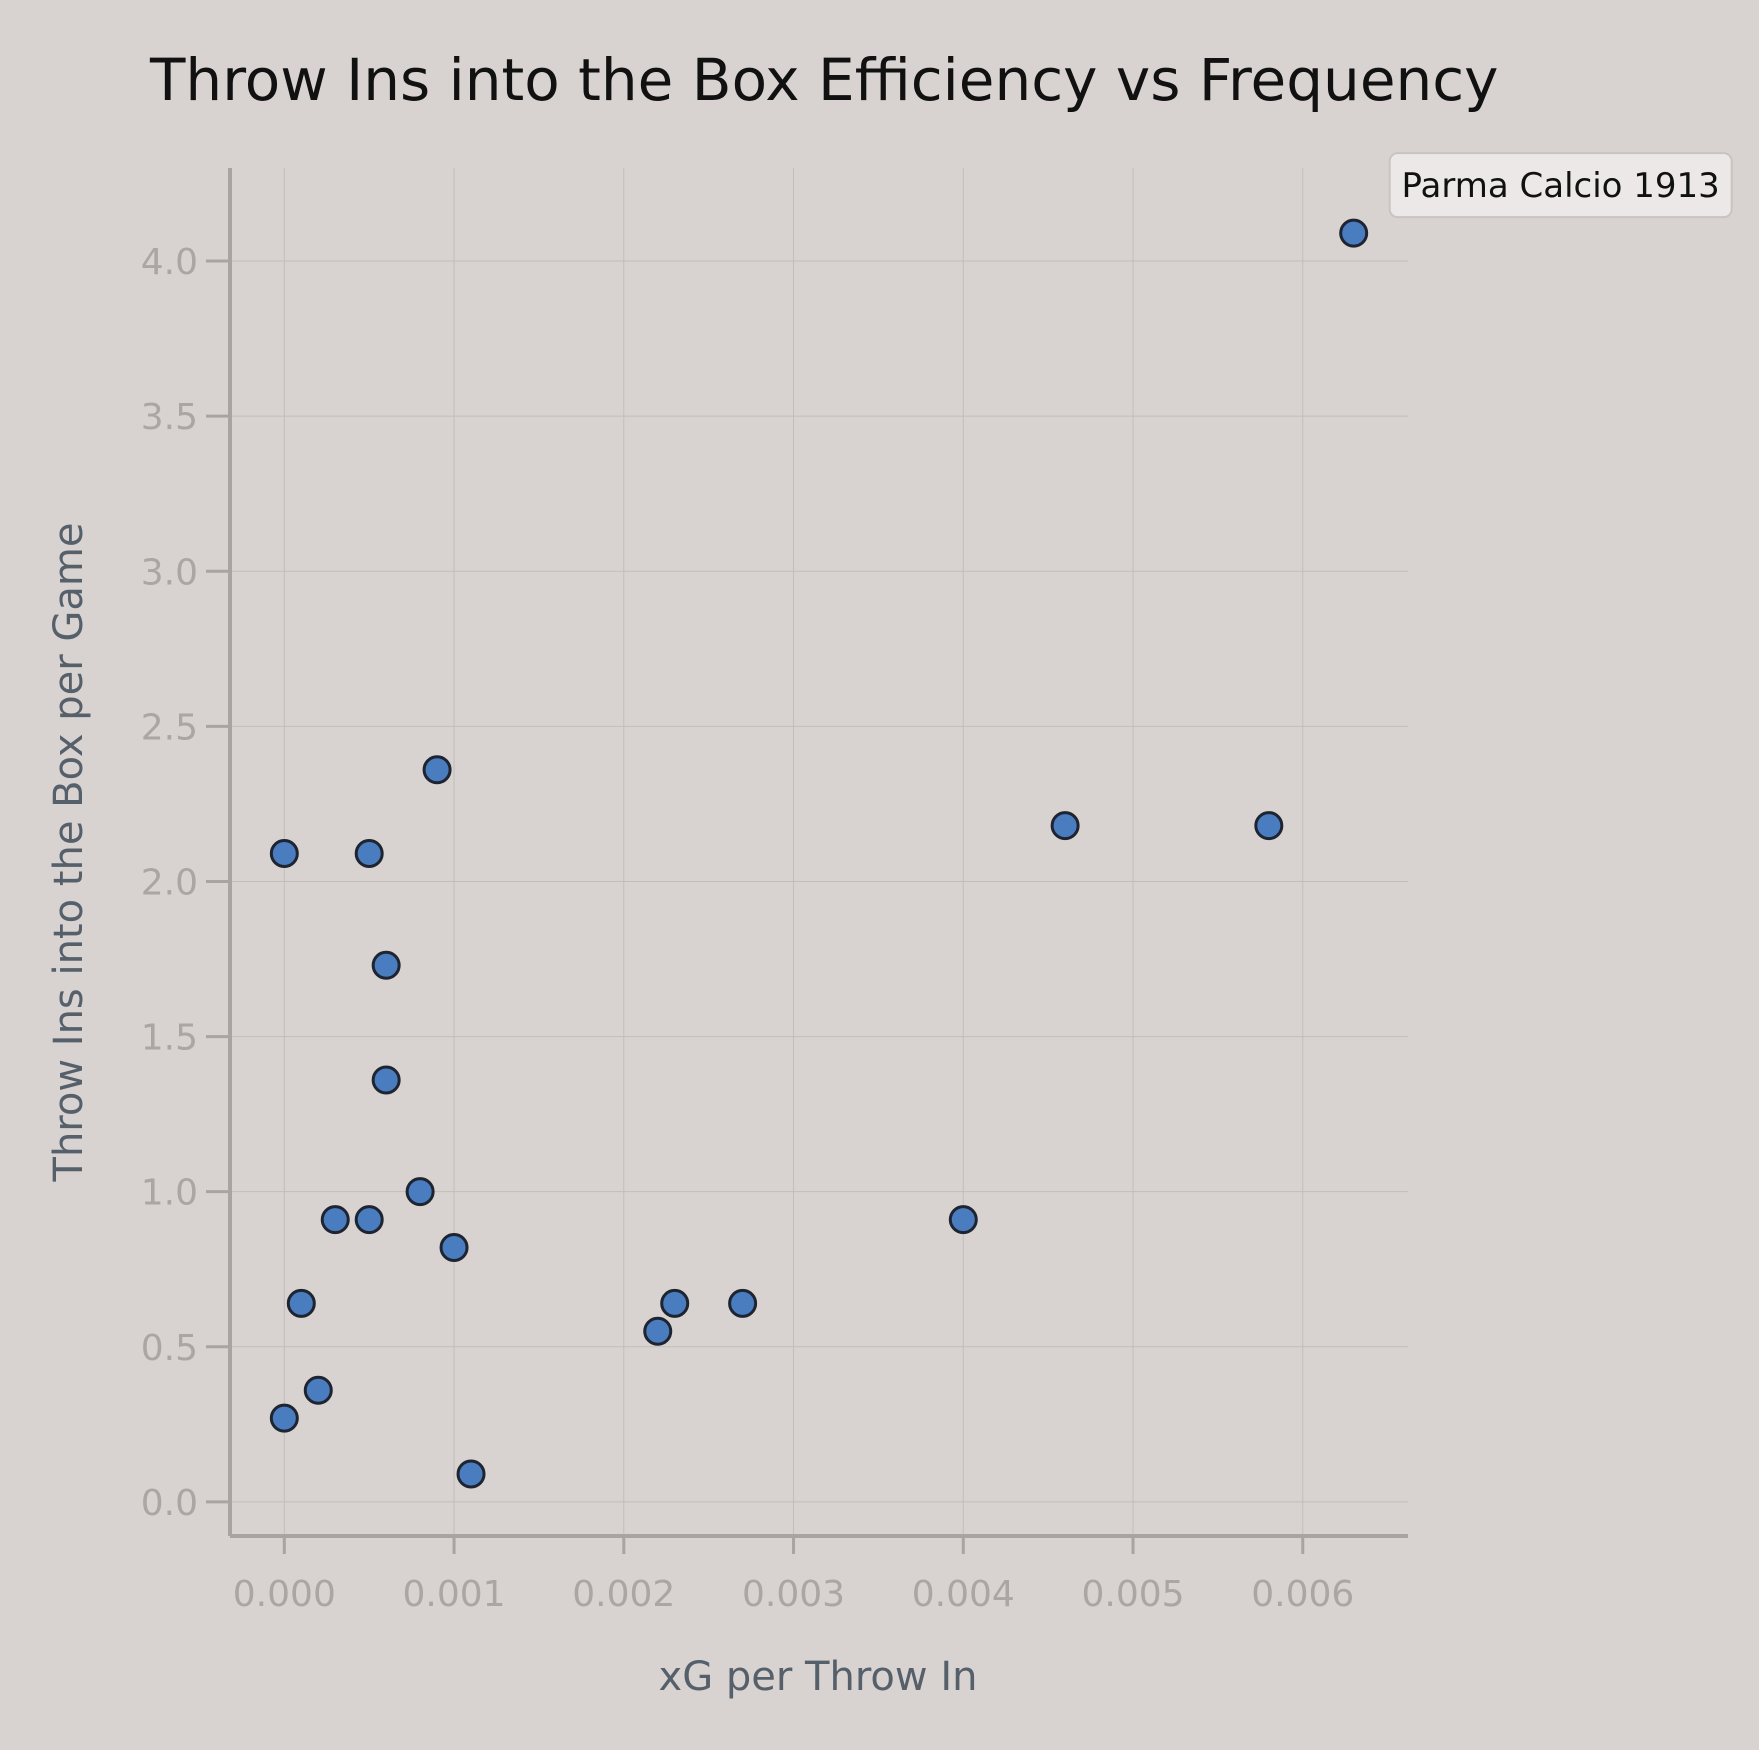  What do you see at coordinates (1132, 1594) in the screenshot?
I see `x-tick-label: 0.005` at bounding box center [1132, 1594].